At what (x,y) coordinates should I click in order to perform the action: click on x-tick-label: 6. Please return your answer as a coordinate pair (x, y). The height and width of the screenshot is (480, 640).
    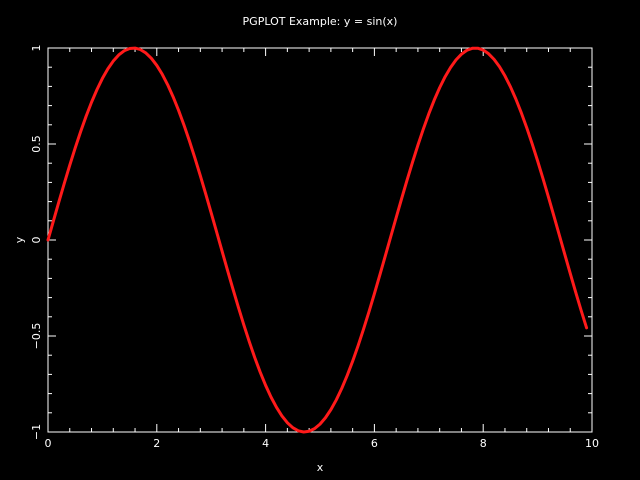
    Looking at the image, I should click on (374, 443).